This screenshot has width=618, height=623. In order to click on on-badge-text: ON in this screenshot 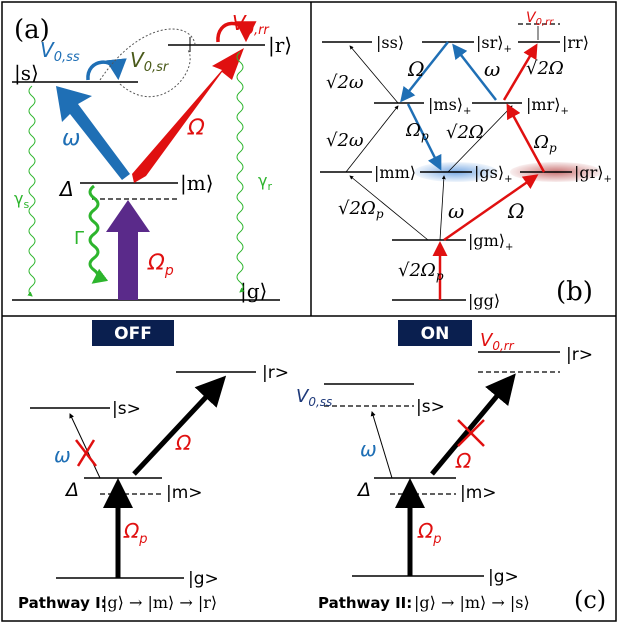, I will do `click(435, 334)`.